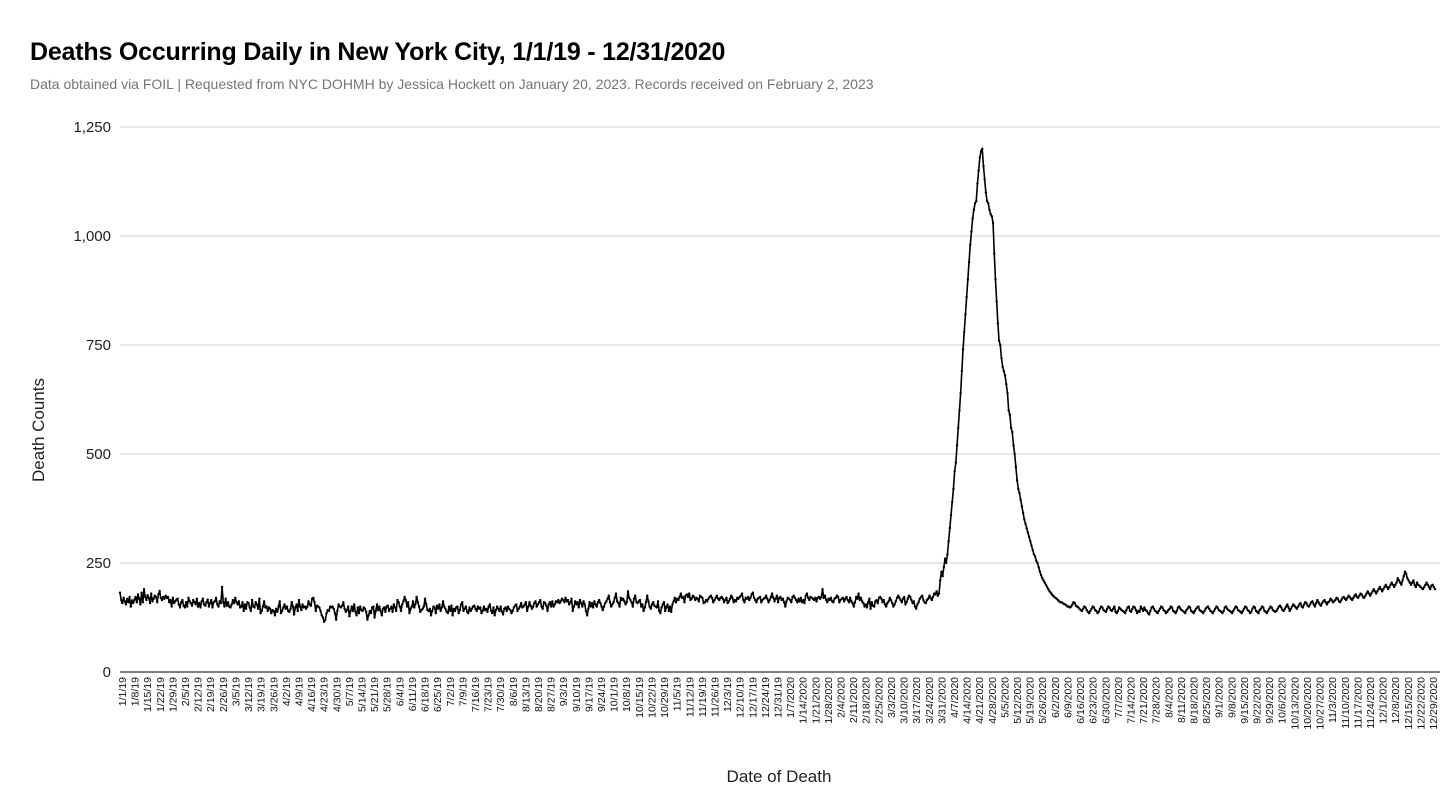 Image resolution: width=1456 pixels, height=809 pixels. What do you see at coordinates (312, 694) in the screenshot?
I see `x-tick-label: 4/16/19` at bounding box center [312, 694].